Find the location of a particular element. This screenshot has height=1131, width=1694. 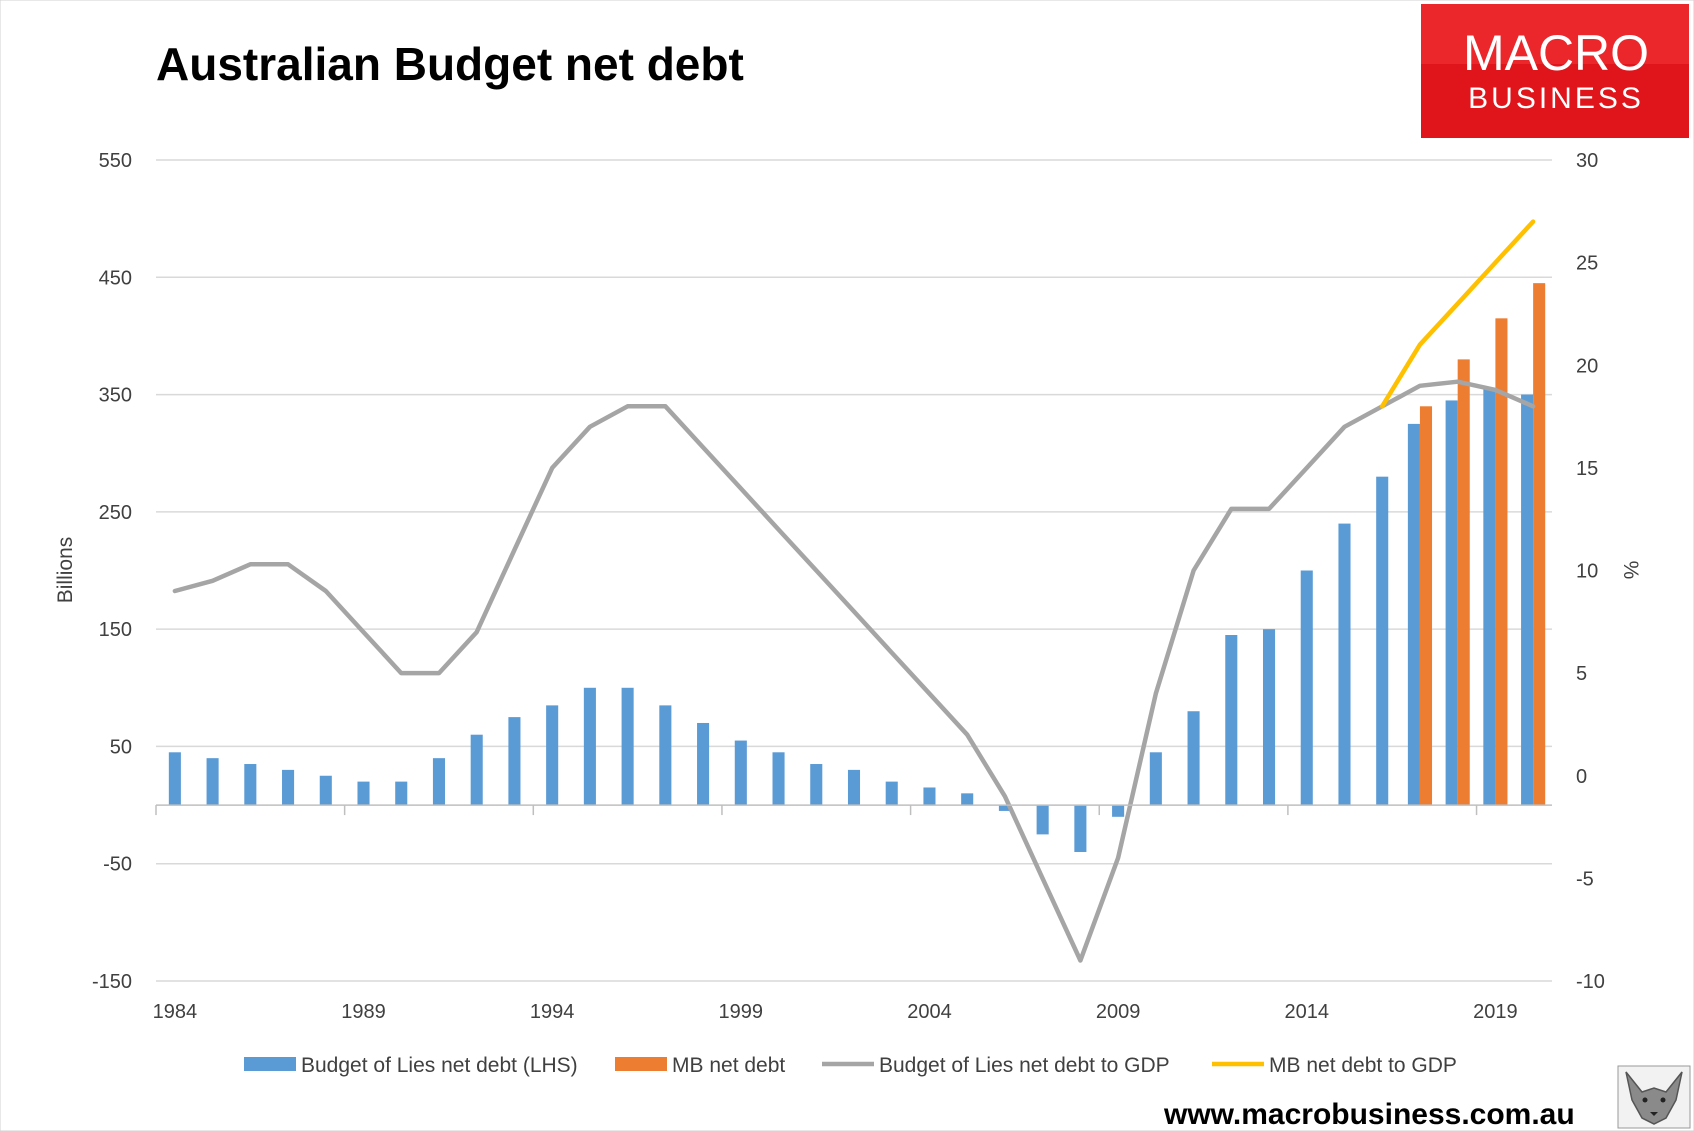

logo-background is located at coordinates (1555, 71).